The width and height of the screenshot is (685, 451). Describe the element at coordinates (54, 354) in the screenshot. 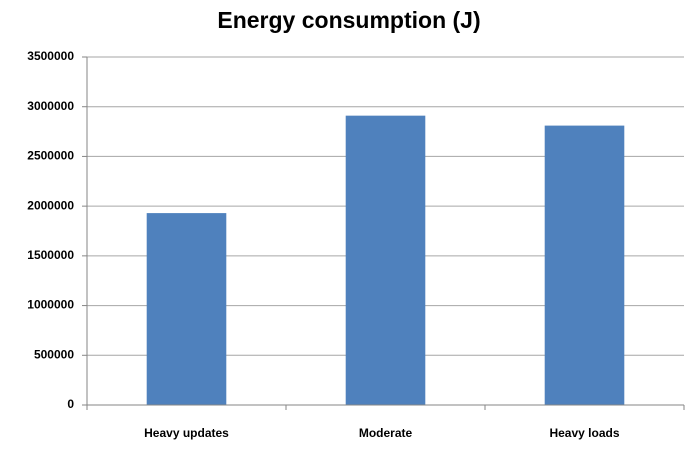

I see `y-tick-label: 500000` at that location.